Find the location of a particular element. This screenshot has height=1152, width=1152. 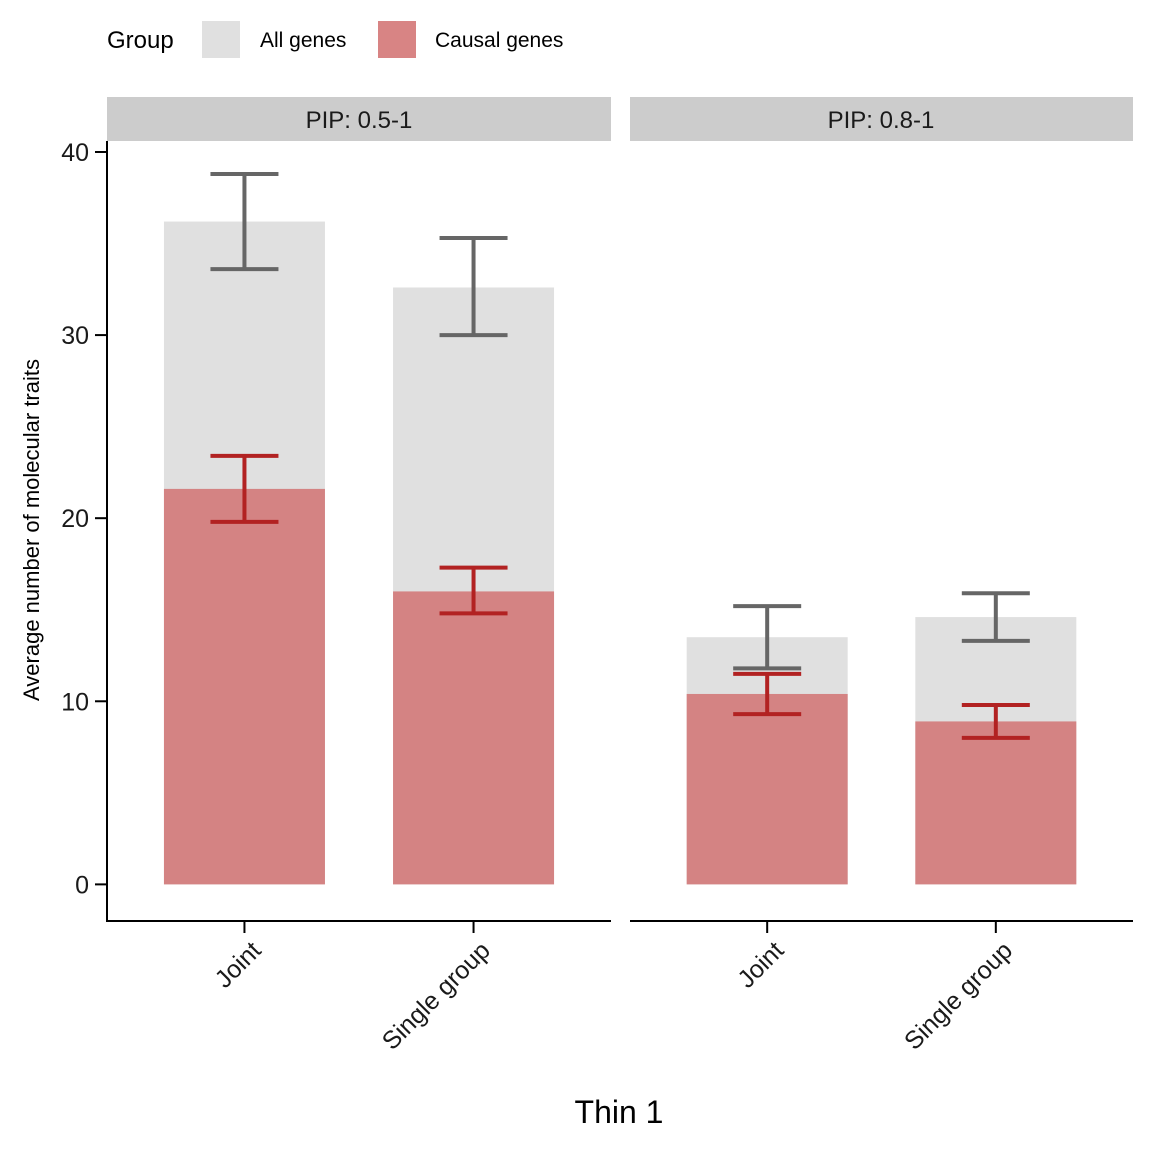

legend-label-all-genes: All genes is located at coordinates (303, 40).